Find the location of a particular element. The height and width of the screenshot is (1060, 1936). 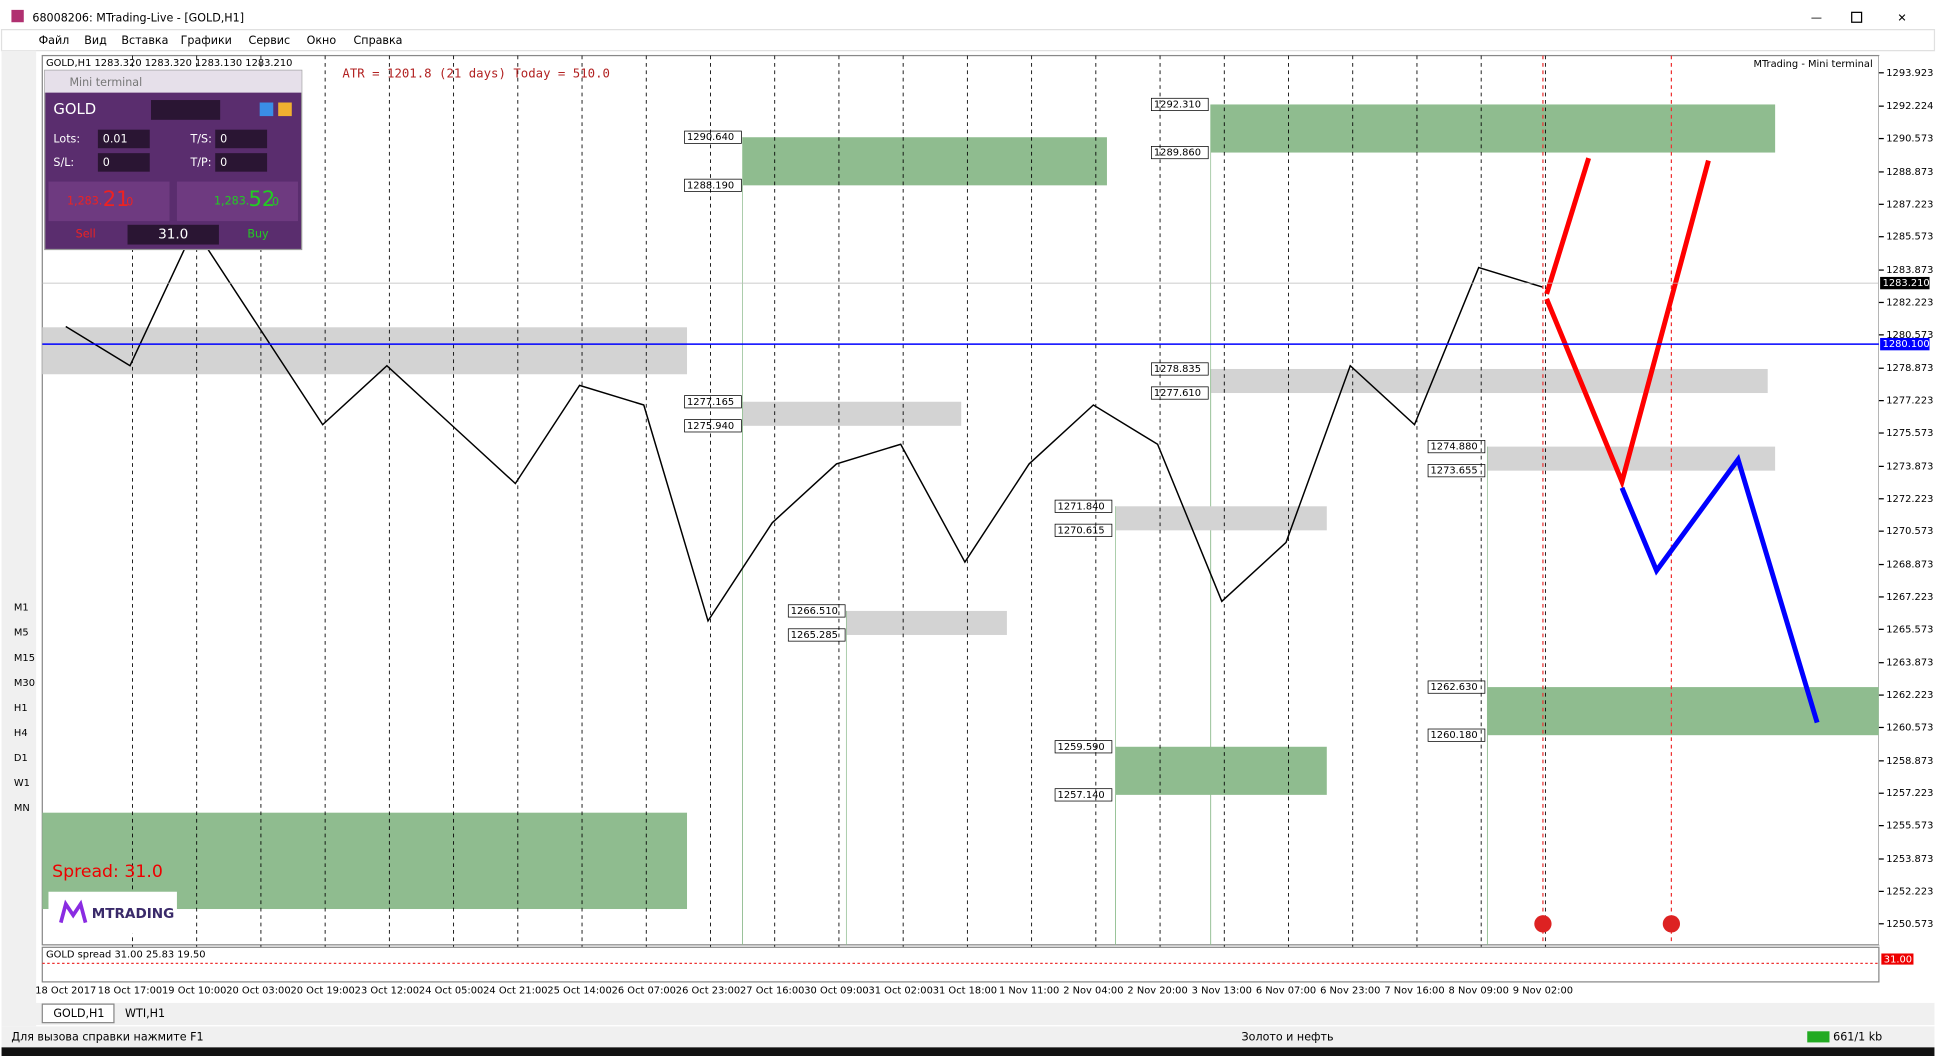

tab: GOLD,H1 is located at coordinates (78, 1013).